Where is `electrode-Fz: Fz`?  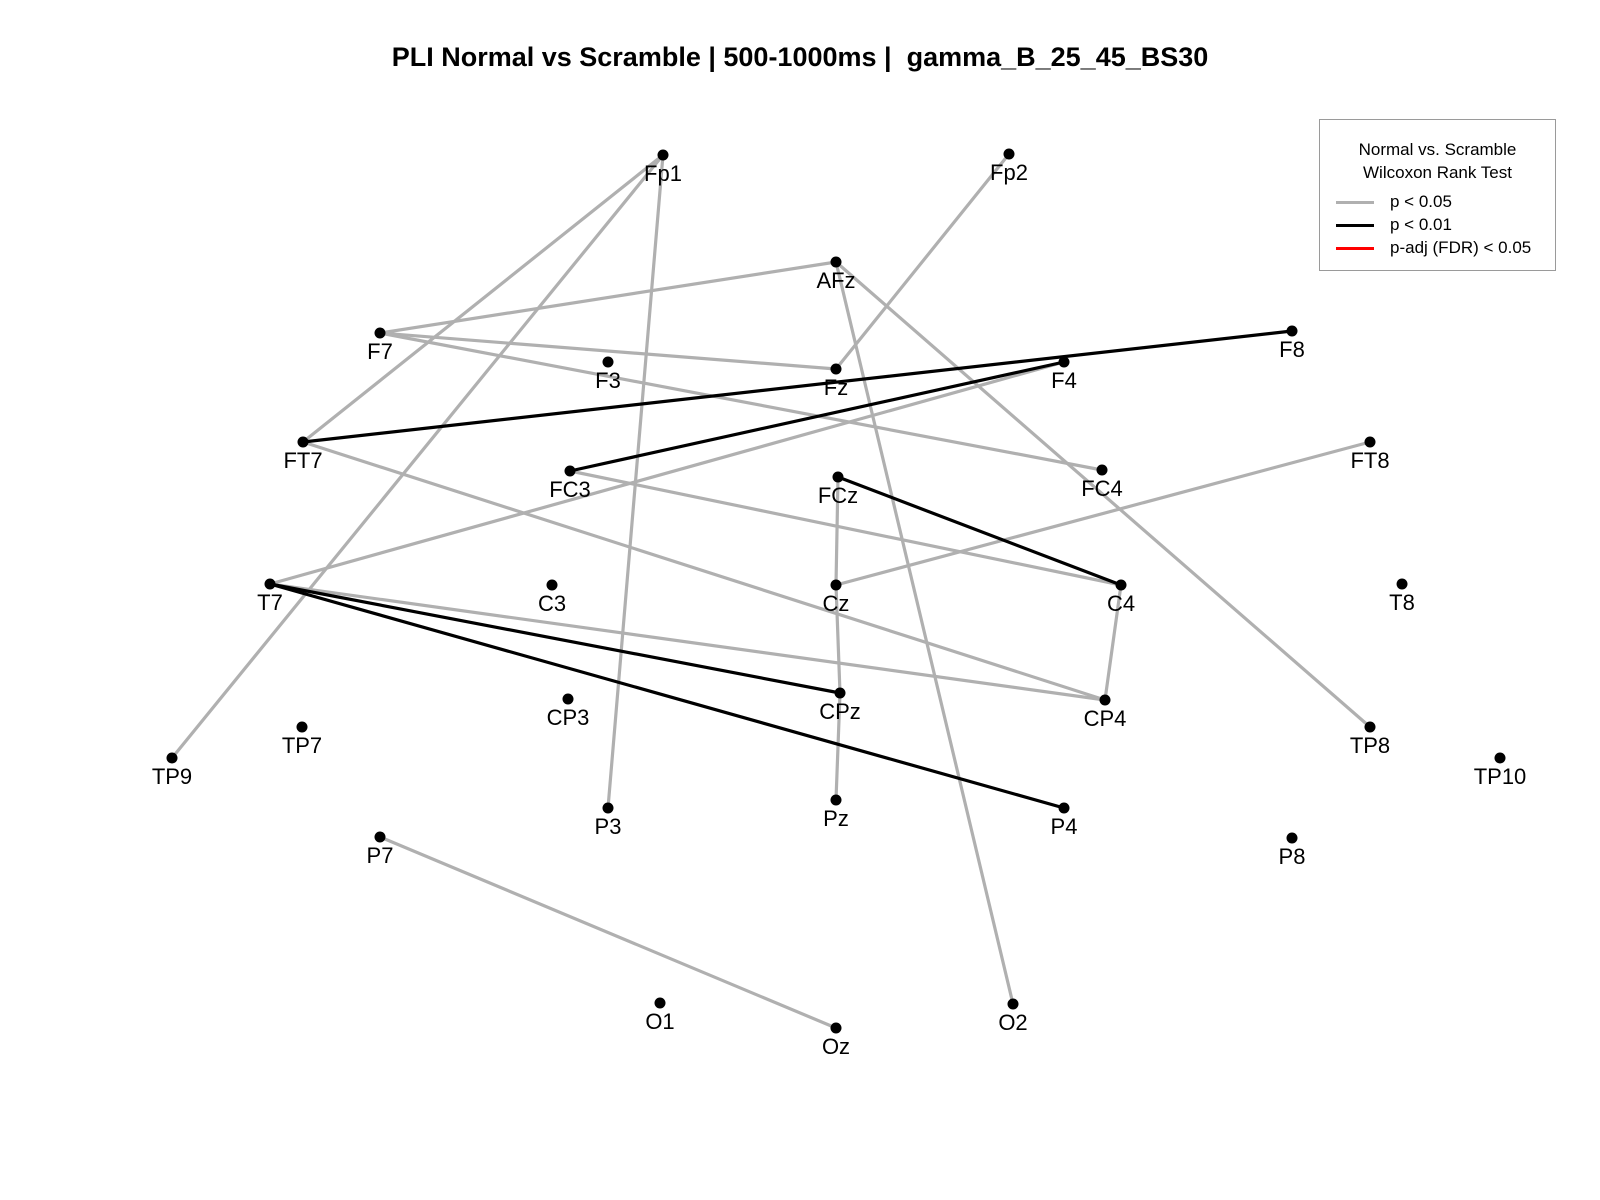
electrode-Fz: Fz is located at coordinates (836, 381).